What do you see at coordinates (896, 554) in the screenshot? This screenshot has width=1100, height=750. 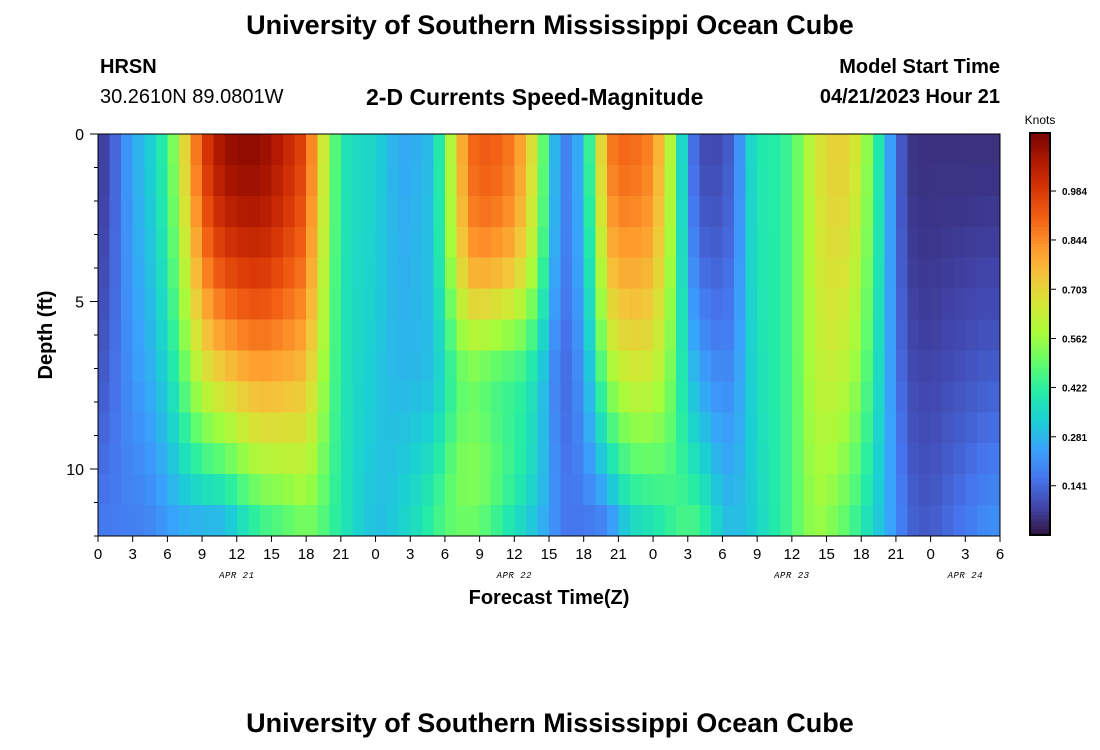 I see `x-tick-label: 21` at bounding box center [896, 554].